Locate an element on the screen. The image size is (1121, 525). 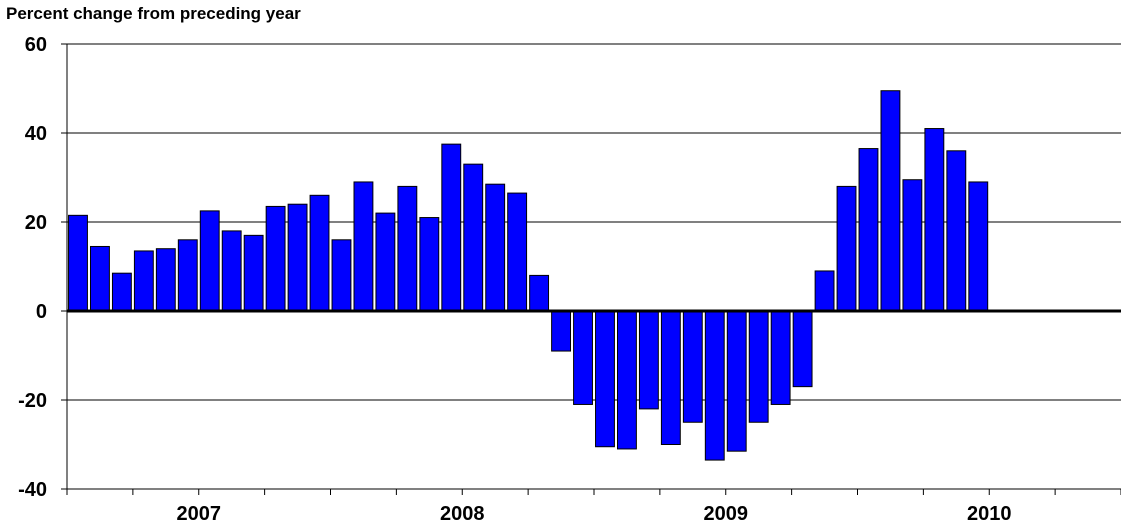
x-tick-label: 2010 is located at coordinates (989, 514).